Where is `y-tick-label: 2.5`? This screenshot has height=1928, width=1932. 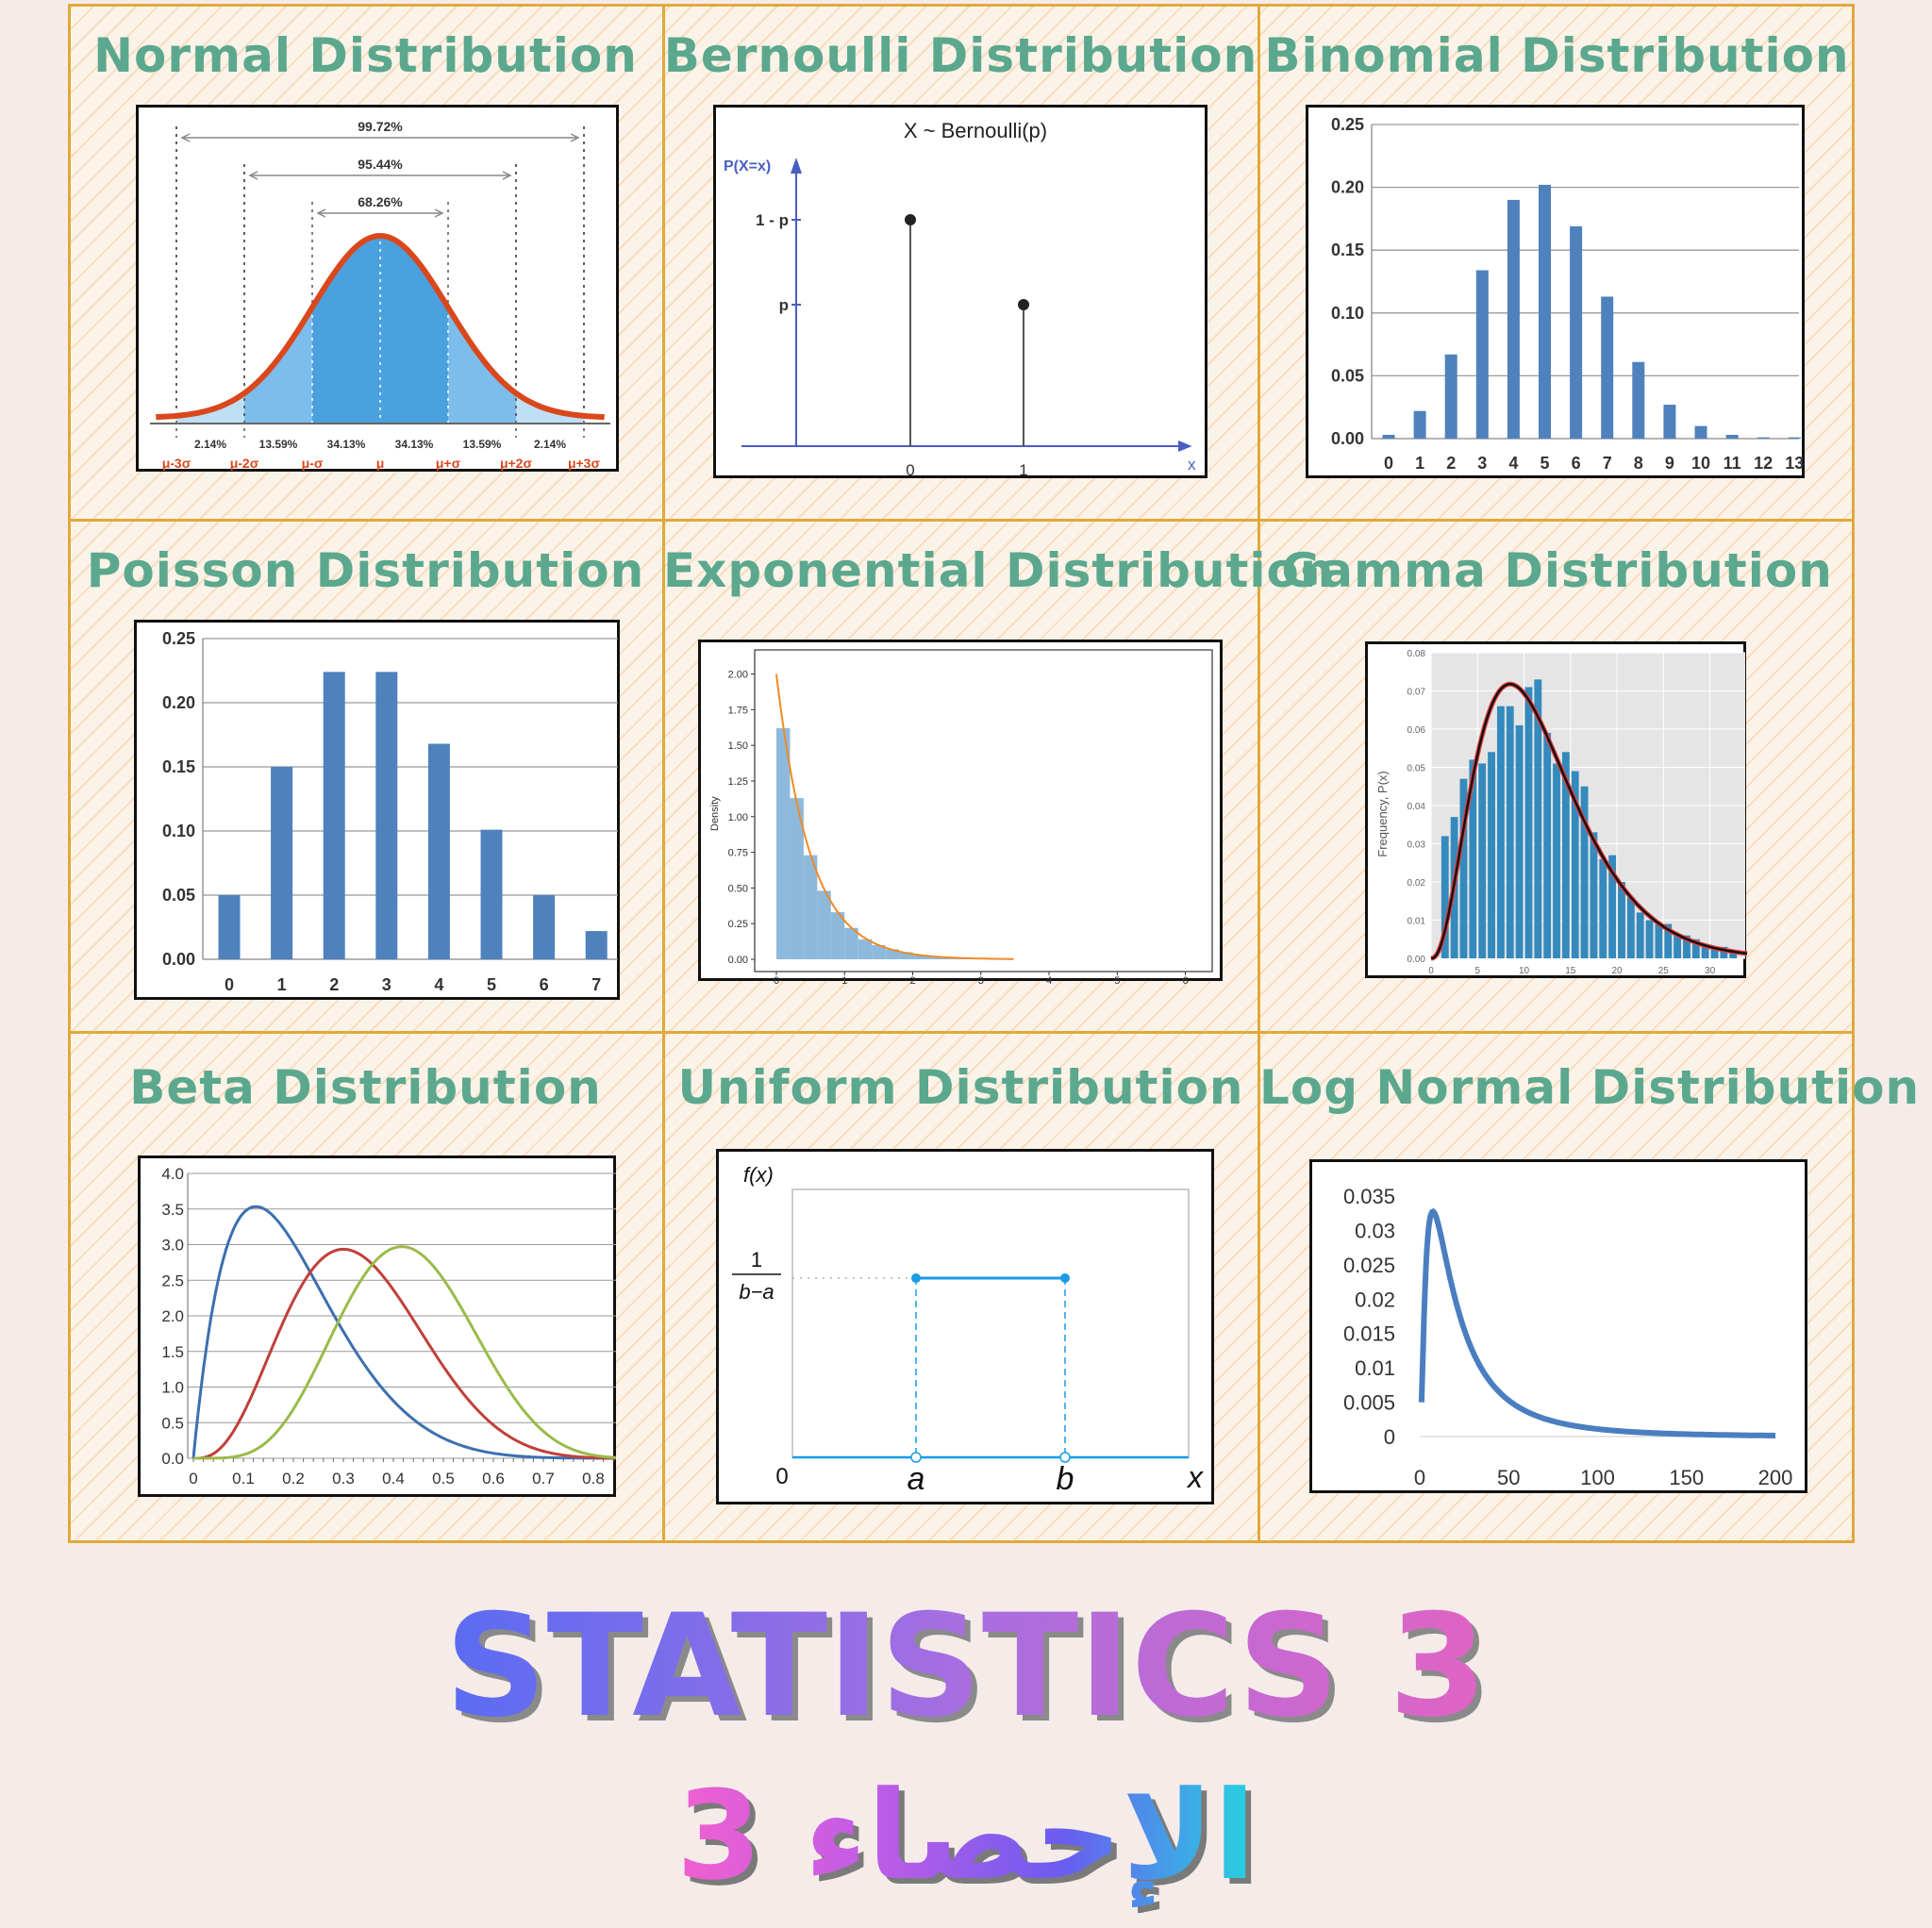 y-tick-label: 2.5 is located at coordinates (172, 1280).